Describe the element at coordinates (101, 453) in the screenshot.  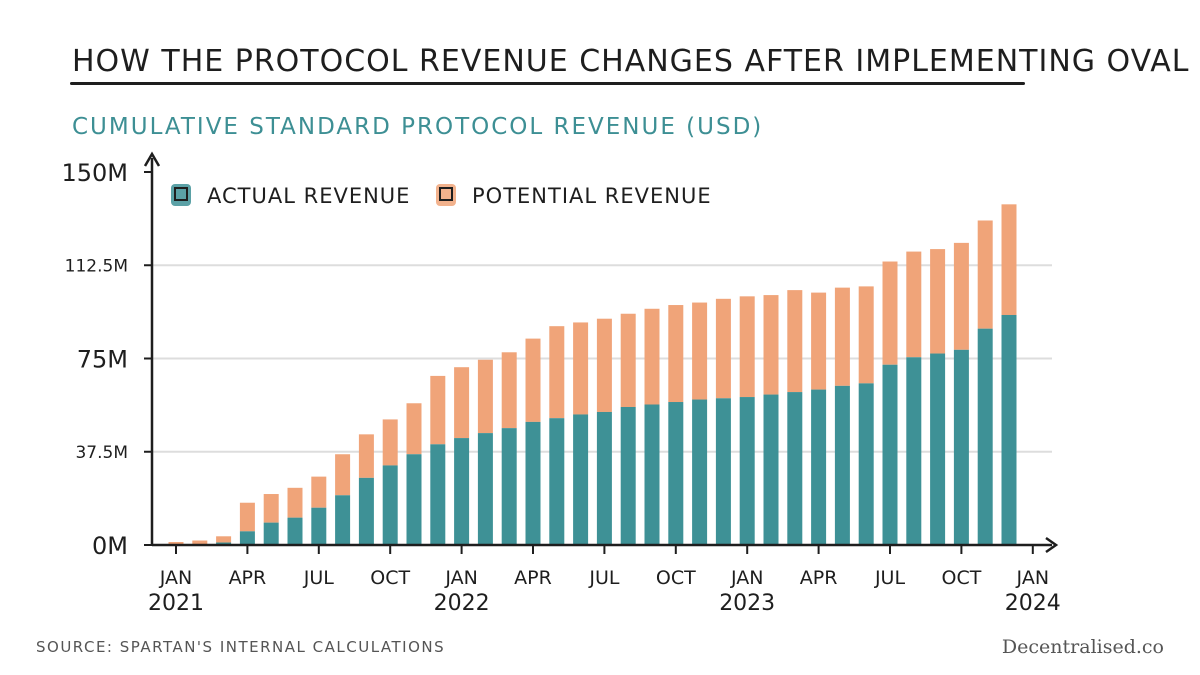
I see `y-tick-label: 37.5M` at that location.